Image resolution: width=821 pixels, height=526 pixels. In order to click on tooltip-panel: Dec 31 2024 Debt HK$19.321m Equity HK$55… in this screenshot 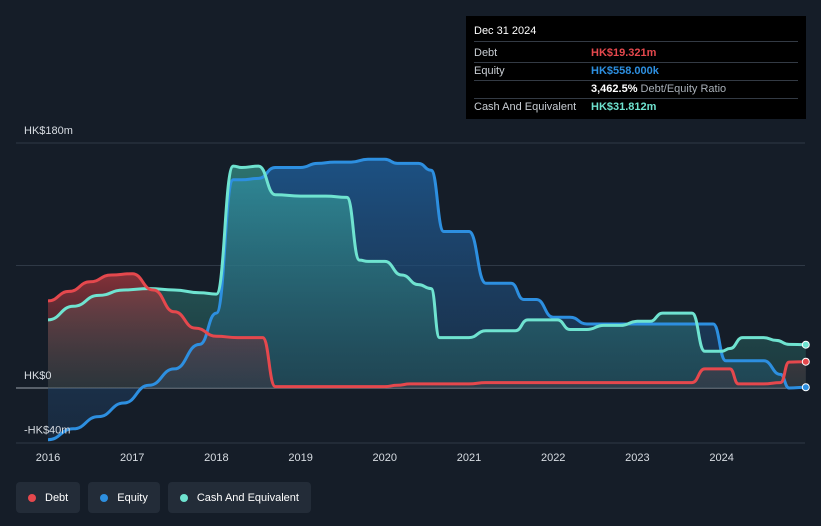, I will do `click(636, 67)`.